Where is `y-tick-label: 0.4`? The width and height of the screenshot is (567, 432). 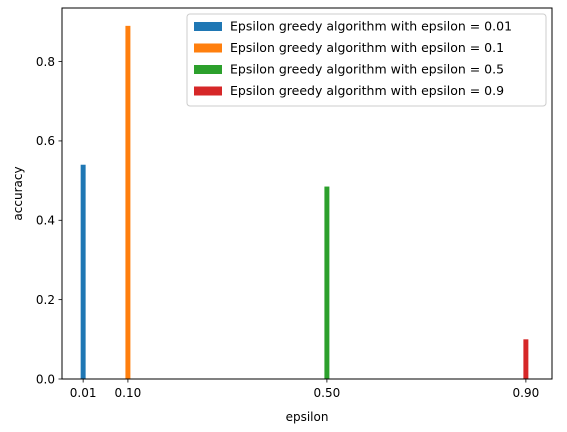 y-tick-label: 0.4 is located at coordinates (45, 221).